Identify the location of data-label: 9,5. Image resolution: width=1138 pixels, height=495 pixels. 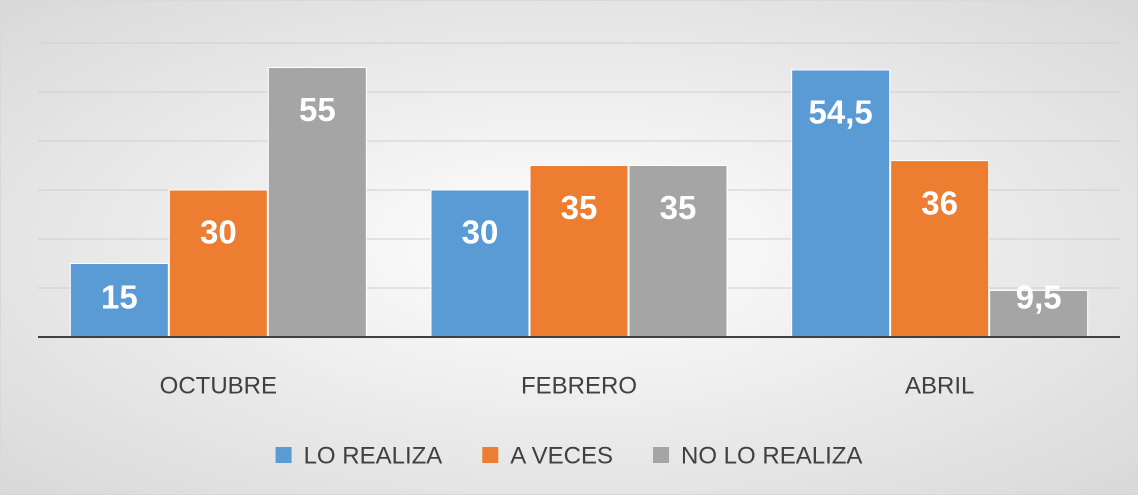
(1039, 297).